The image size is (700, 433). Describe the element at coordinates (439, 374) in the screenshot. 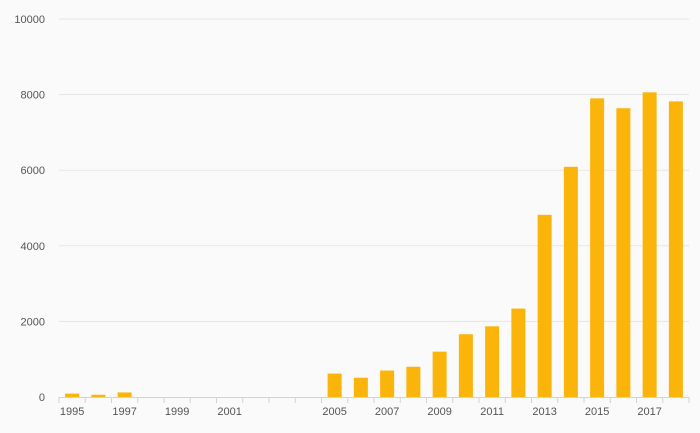

I see `bar-2009` at that location.